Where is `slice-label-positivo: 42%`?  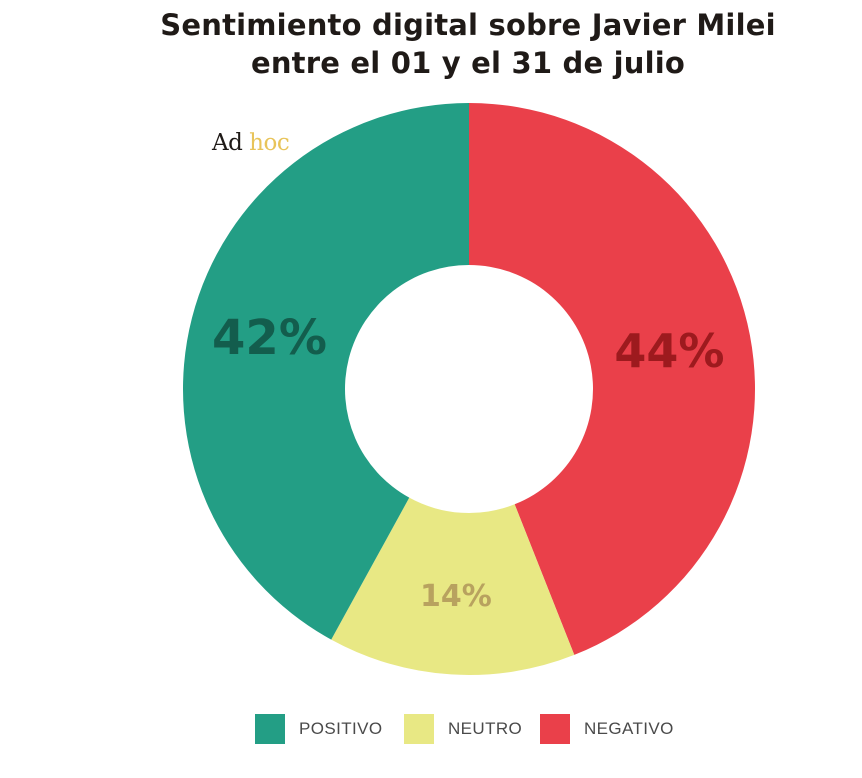 slice-label-positivo: 42% is located at coordinates (269, 338).